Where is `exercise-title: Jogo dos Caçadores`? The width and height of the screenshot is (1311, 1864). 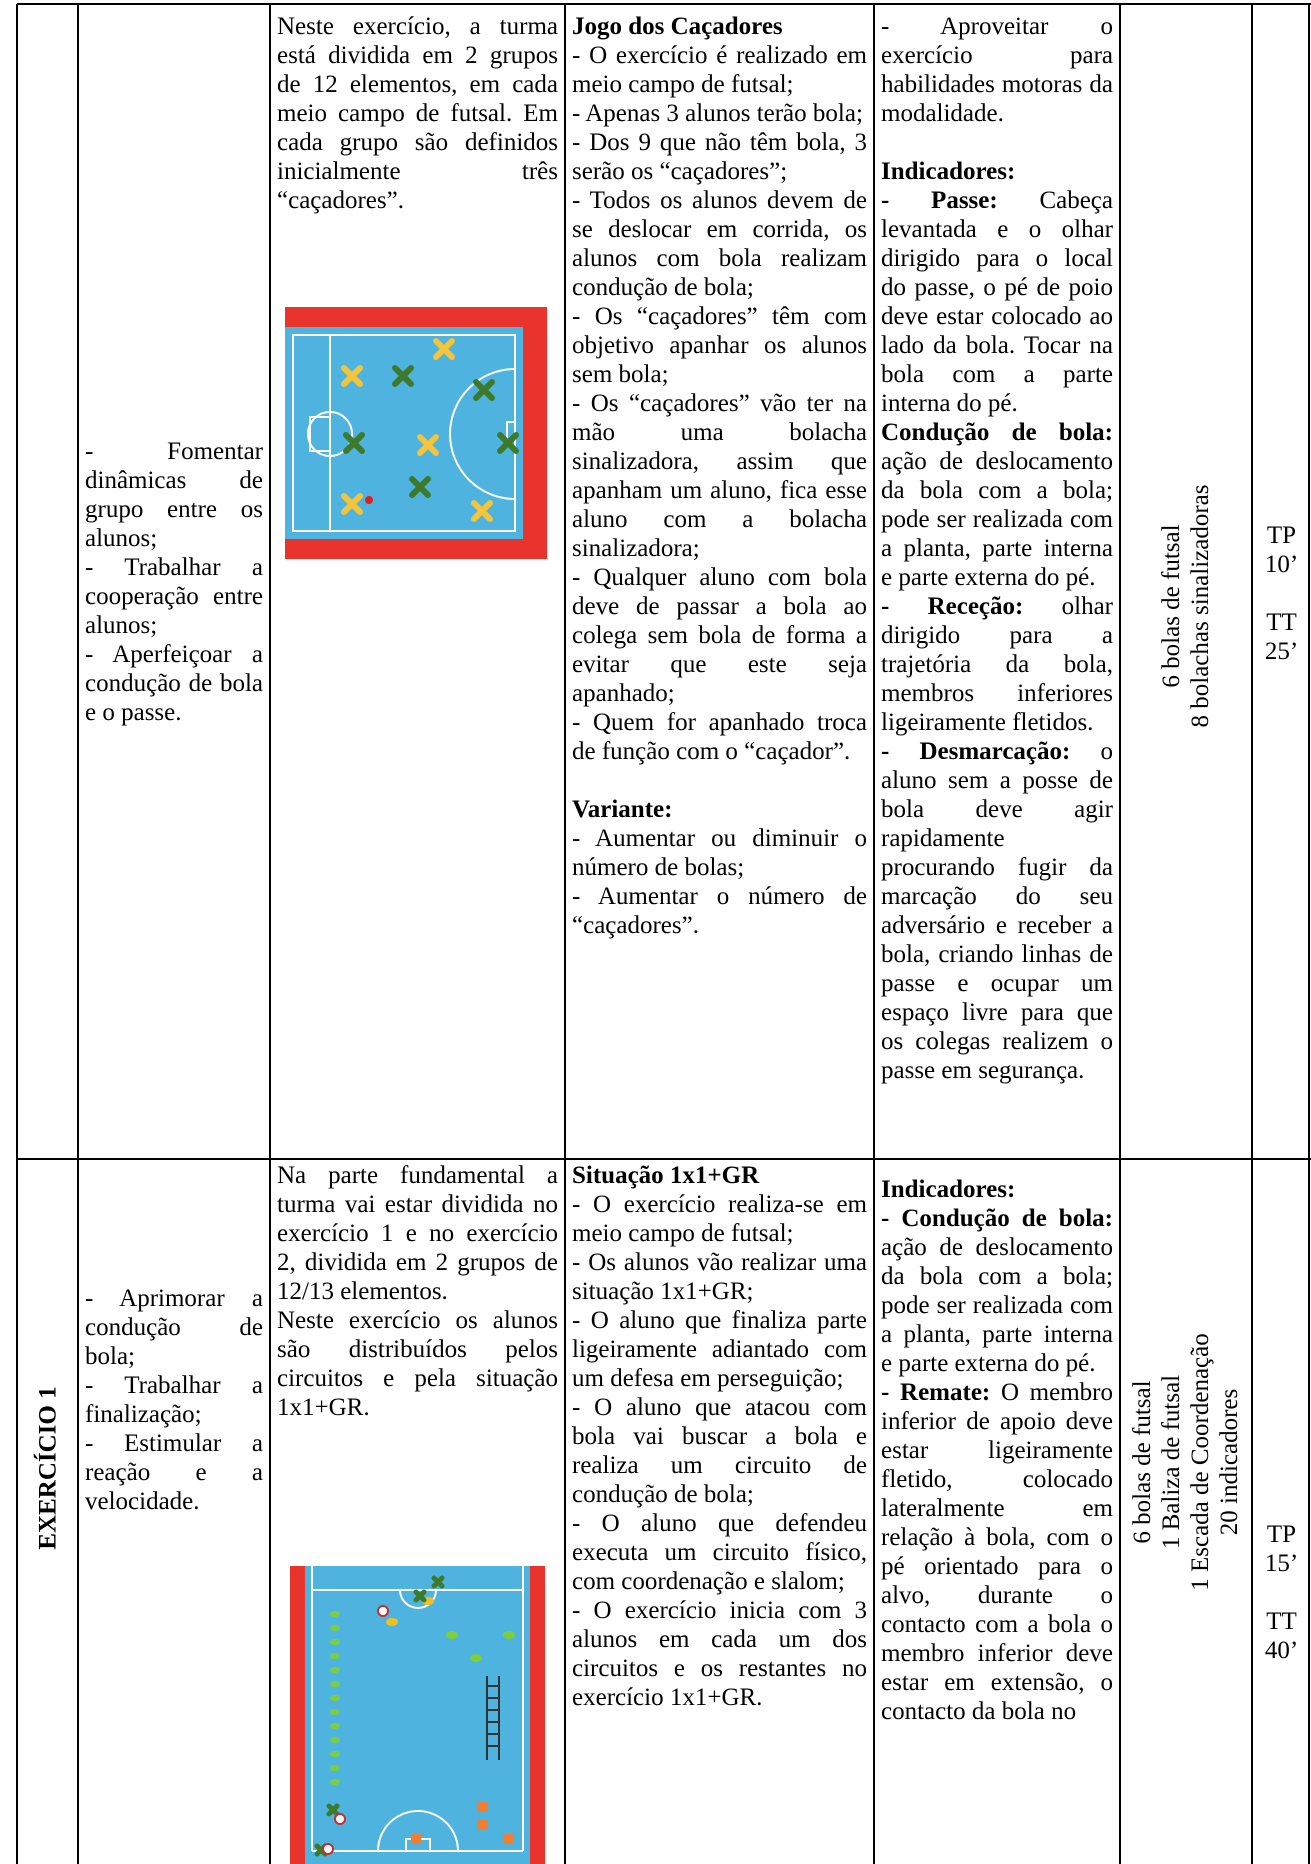
exercise-title: Jogo dos Caçadores is located at coordinates (677, 26).